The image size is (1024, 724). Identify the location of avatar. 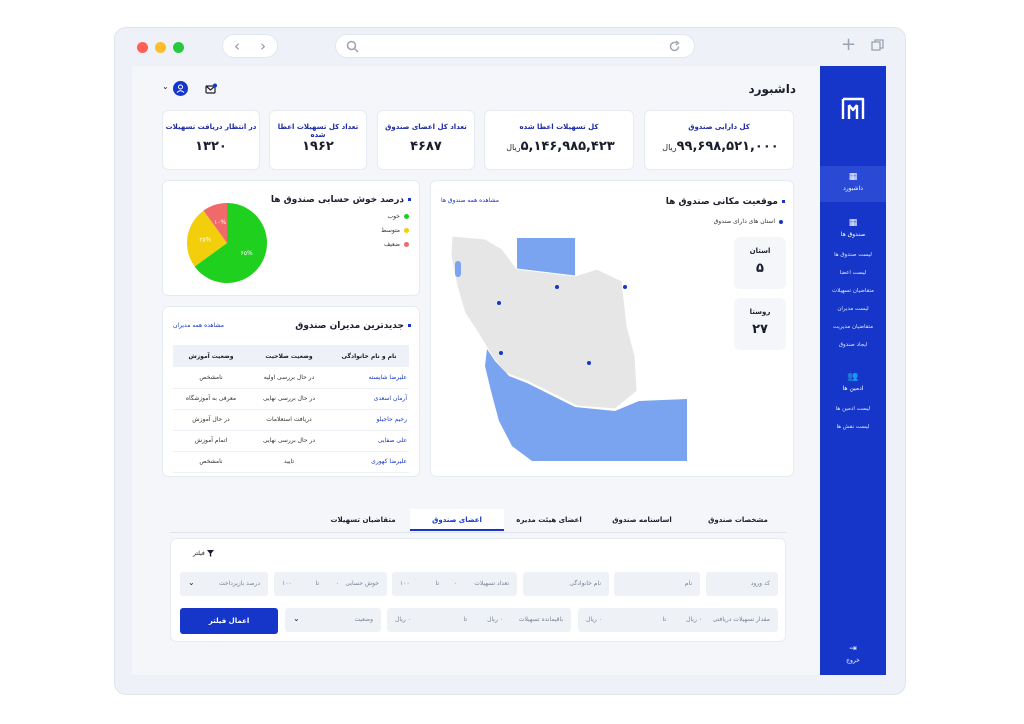
(180, 88).